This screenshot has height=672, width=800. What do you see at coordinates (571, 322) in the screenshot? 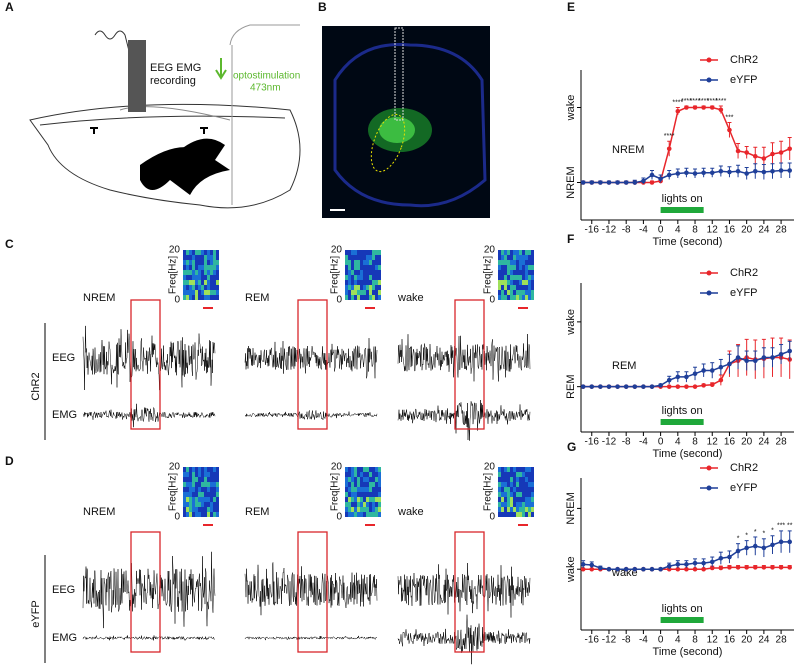
I see `y-tick-label: wake` at bounding box center [571, 322].